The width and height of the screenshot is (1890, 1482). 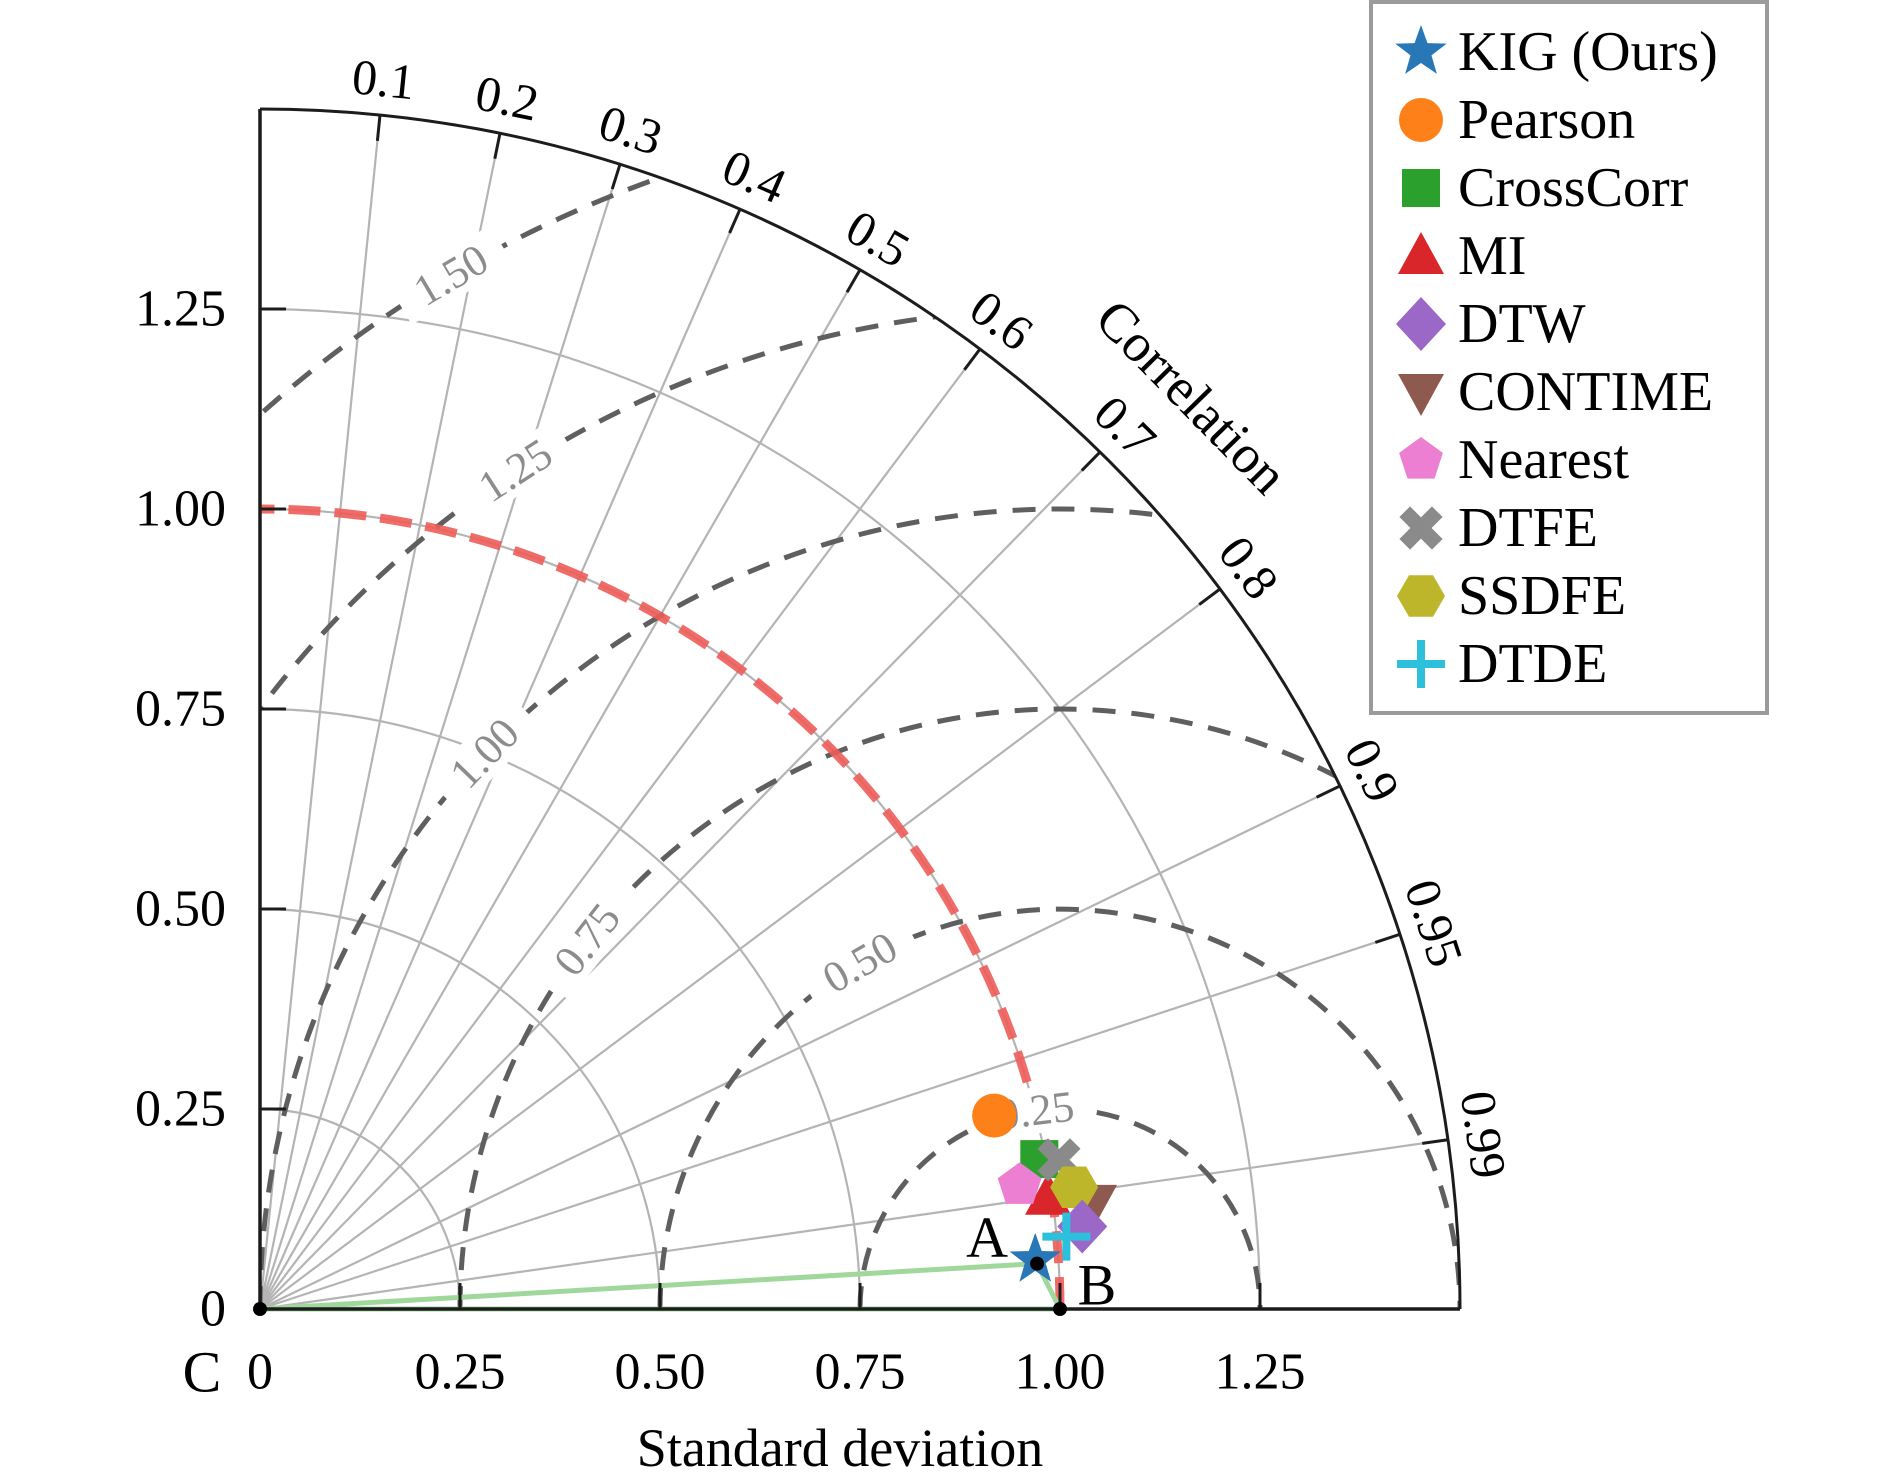 I want to click on marker-pearson, so click(x=994, y=1115).